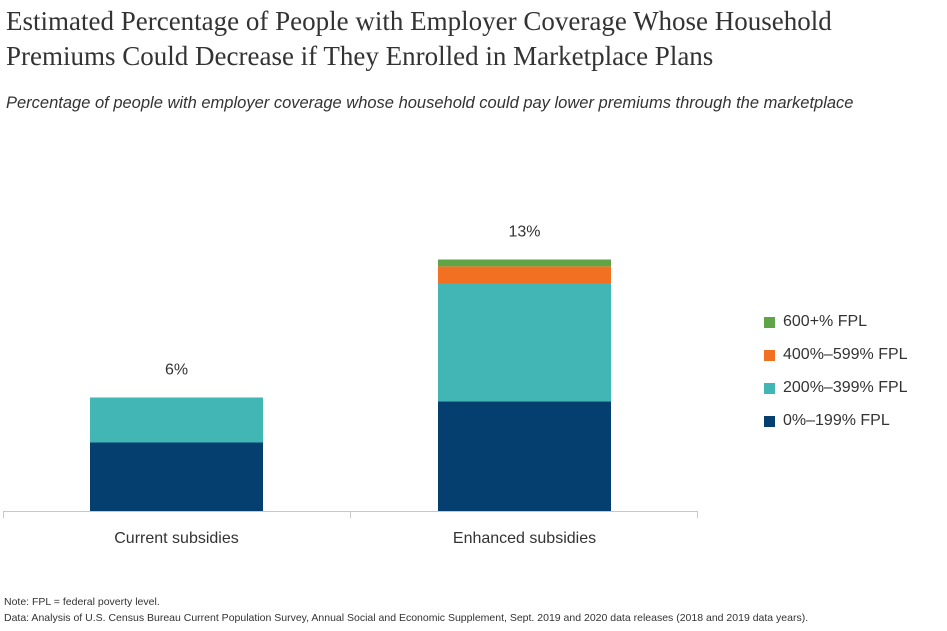 This screenshot has width=947, height=631. Describe the element at coordinates (845, 387) in the screenshot. I see `legend-label: 200%–399% FPL` at that location.